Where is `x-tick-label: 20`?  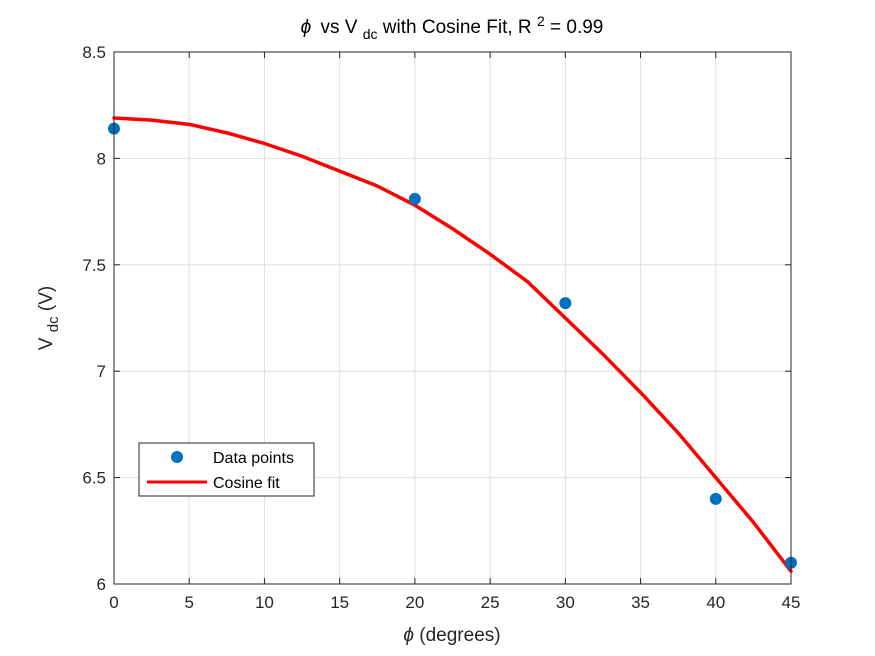
x-tick-label: 20 is located at coordinates (414, 602).